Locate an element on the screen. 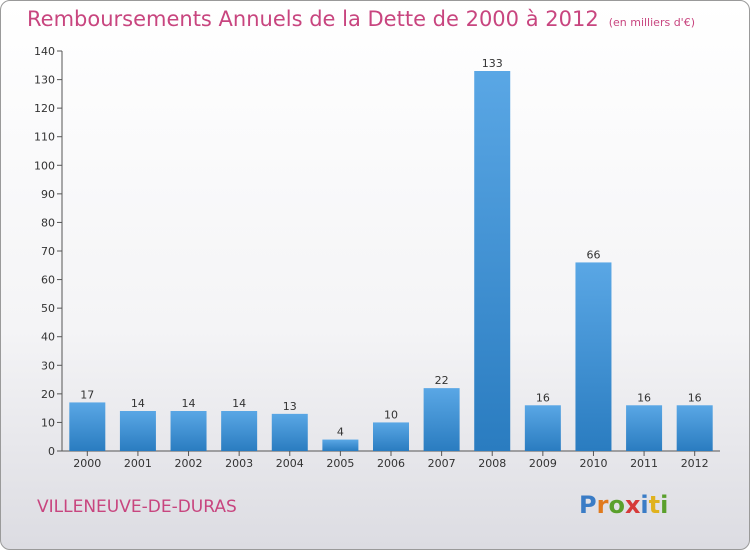 This screenshot has height=550, width=750. data-label: 4 is located at coordinates (340, 432).